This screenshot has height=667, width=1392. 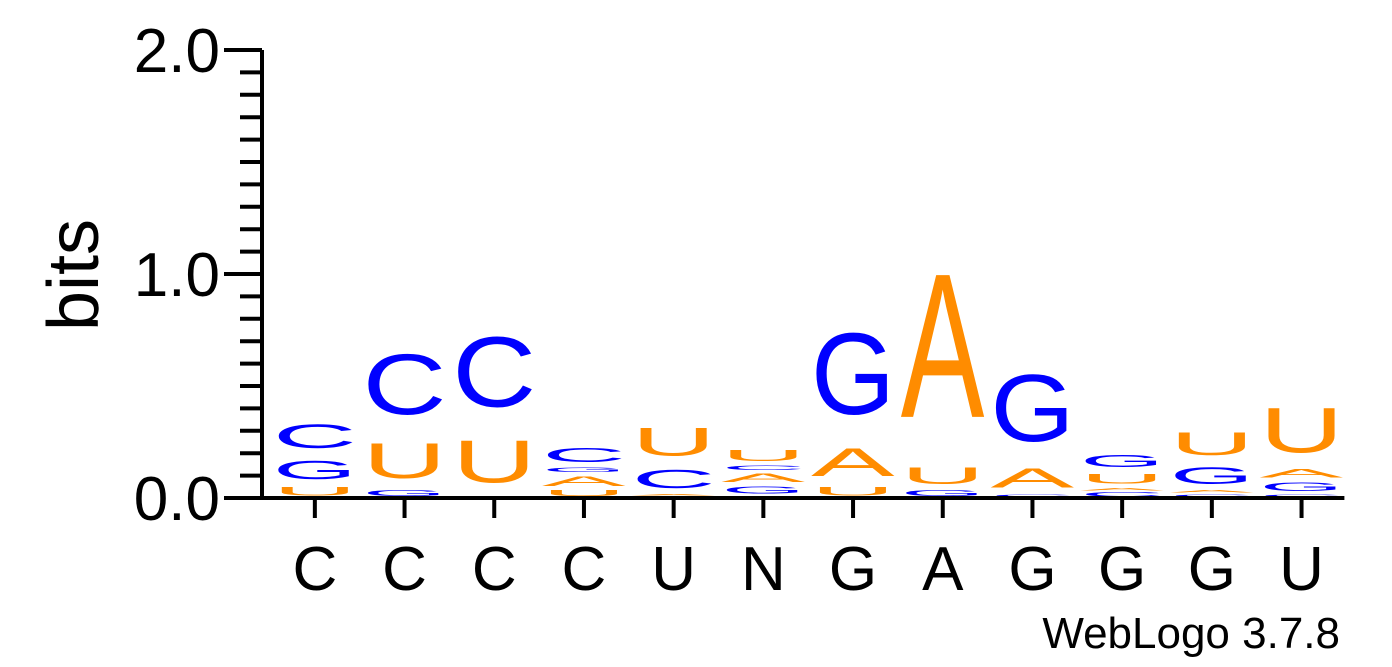 I want to click on x-tick-label: N, so click(x=763, y=569).